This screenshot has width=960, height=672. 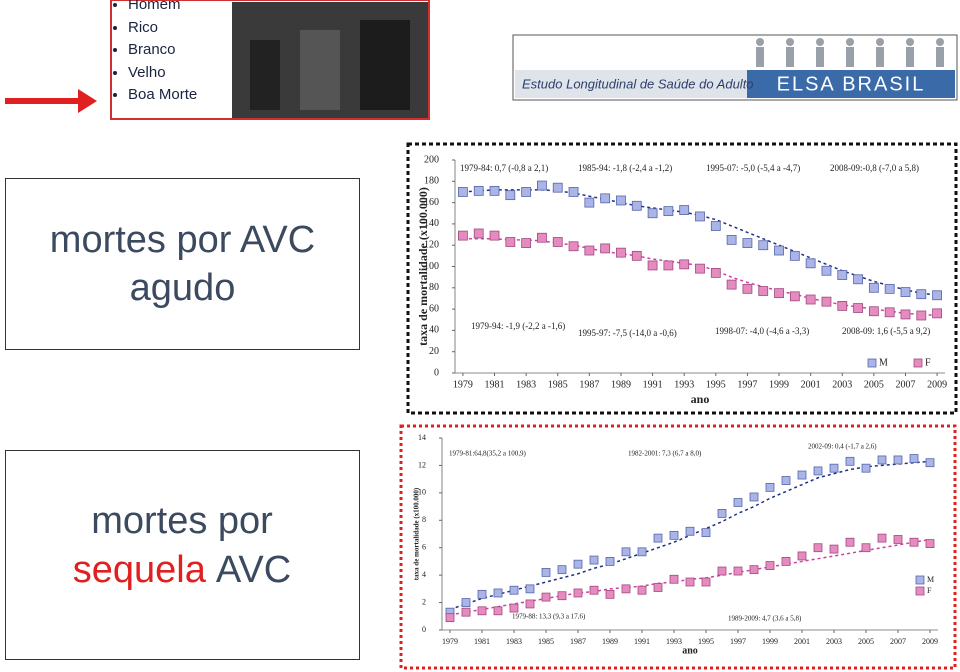 What do you see at coordinates (690, 650) in the screenshot?
I see `x-axis-label: ano` at bounding box center [690, 650].